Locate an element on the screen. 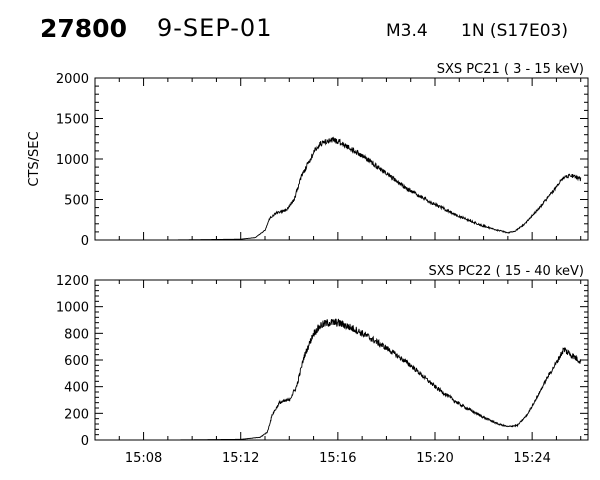 The image size is (600, 480). x-tick-label: 15:24 is located at coordinates (531, 458).